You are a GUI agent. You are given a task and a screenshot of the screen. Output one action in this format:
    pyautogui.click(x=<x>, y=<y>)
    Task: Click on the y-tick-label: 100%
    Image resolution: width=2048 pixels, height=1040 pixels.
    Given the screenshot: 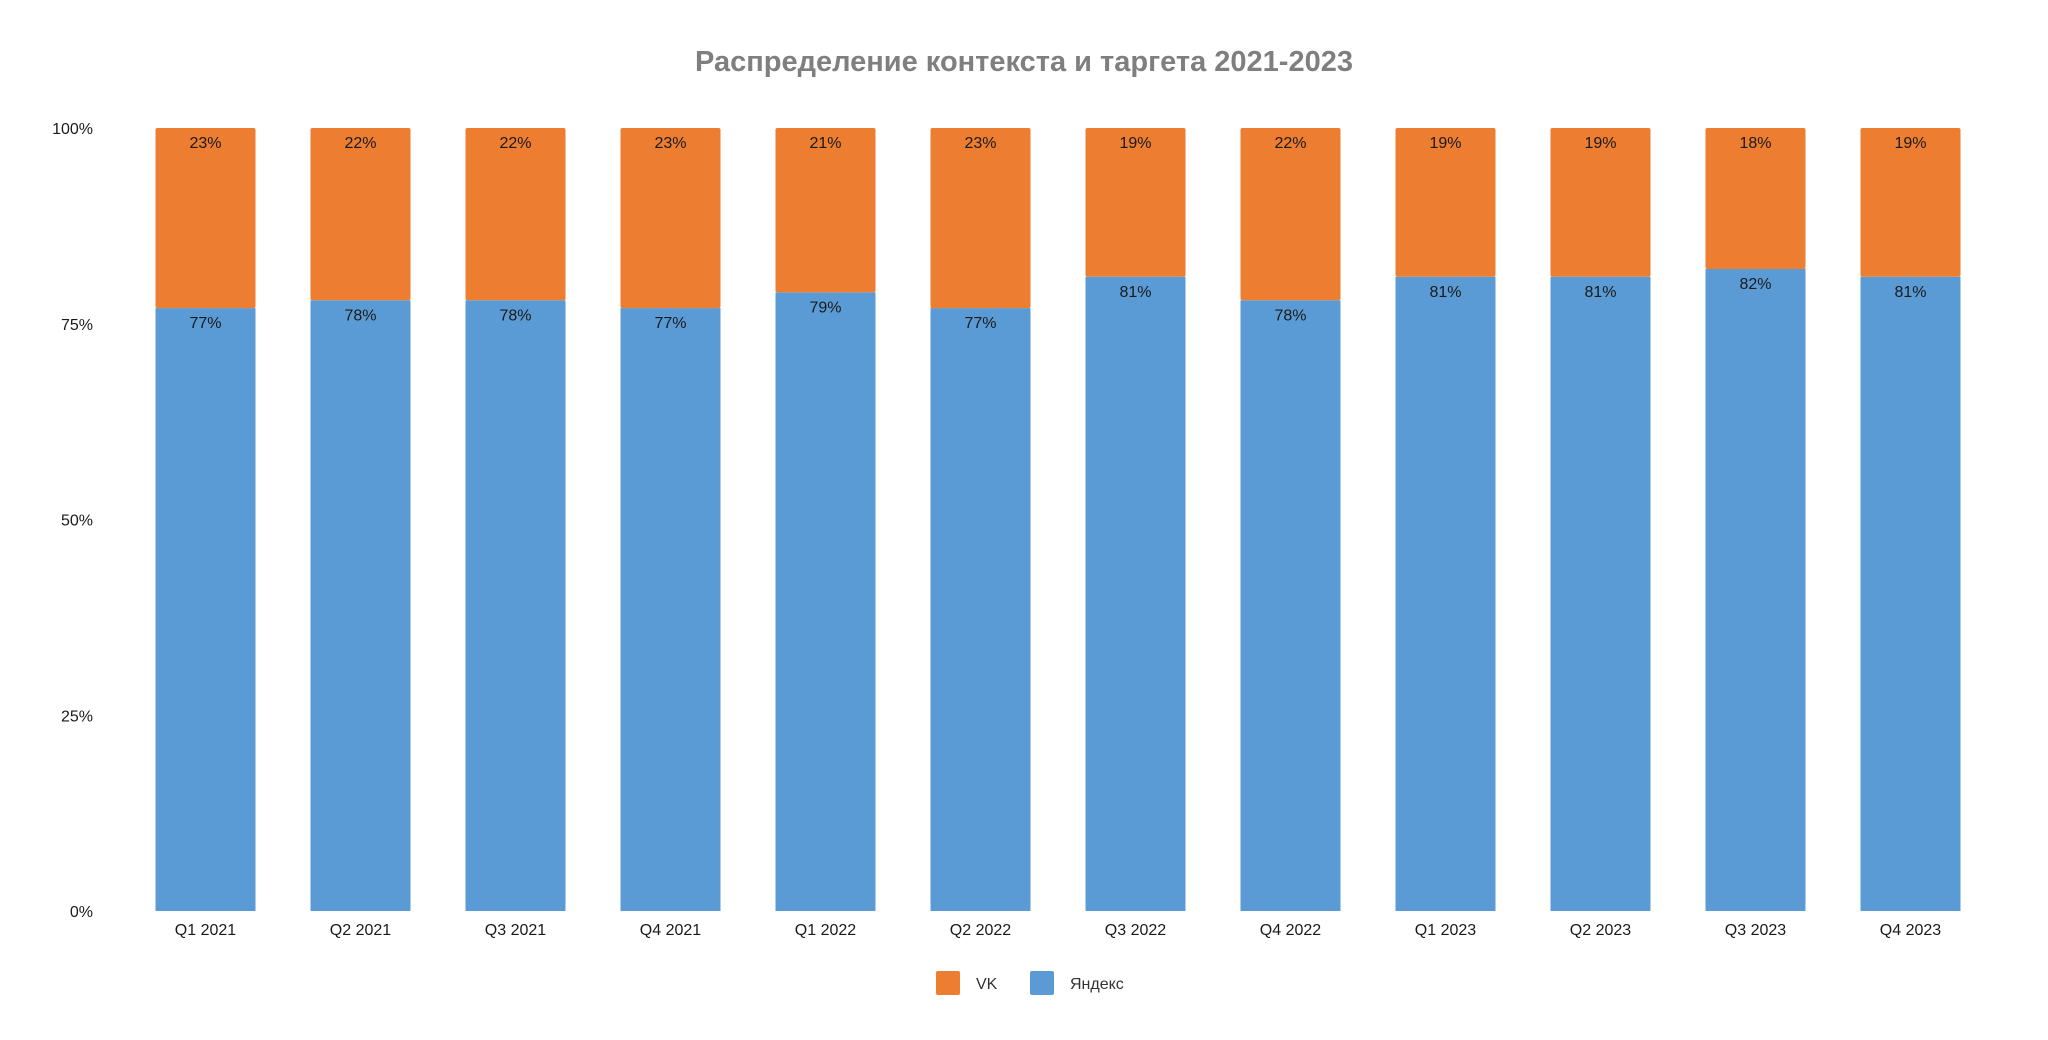 What is the action you would take?
    pyautogui.click(x=72, y=129)
    